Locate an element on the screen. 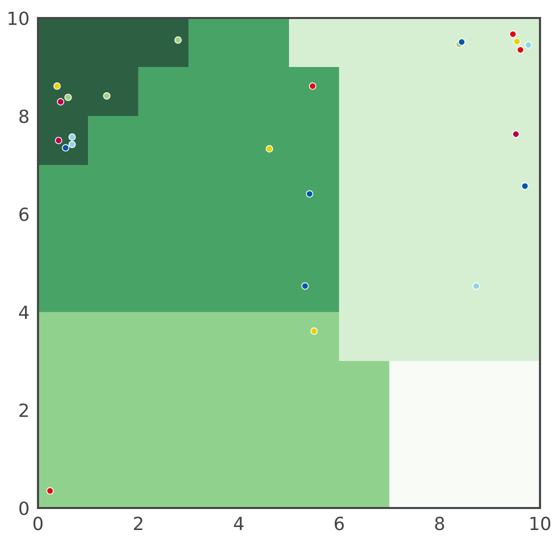 Image resolution: width=552 pixels, height=542 pixels. y-tick-label: 4 is located at coordinates (24, 312).